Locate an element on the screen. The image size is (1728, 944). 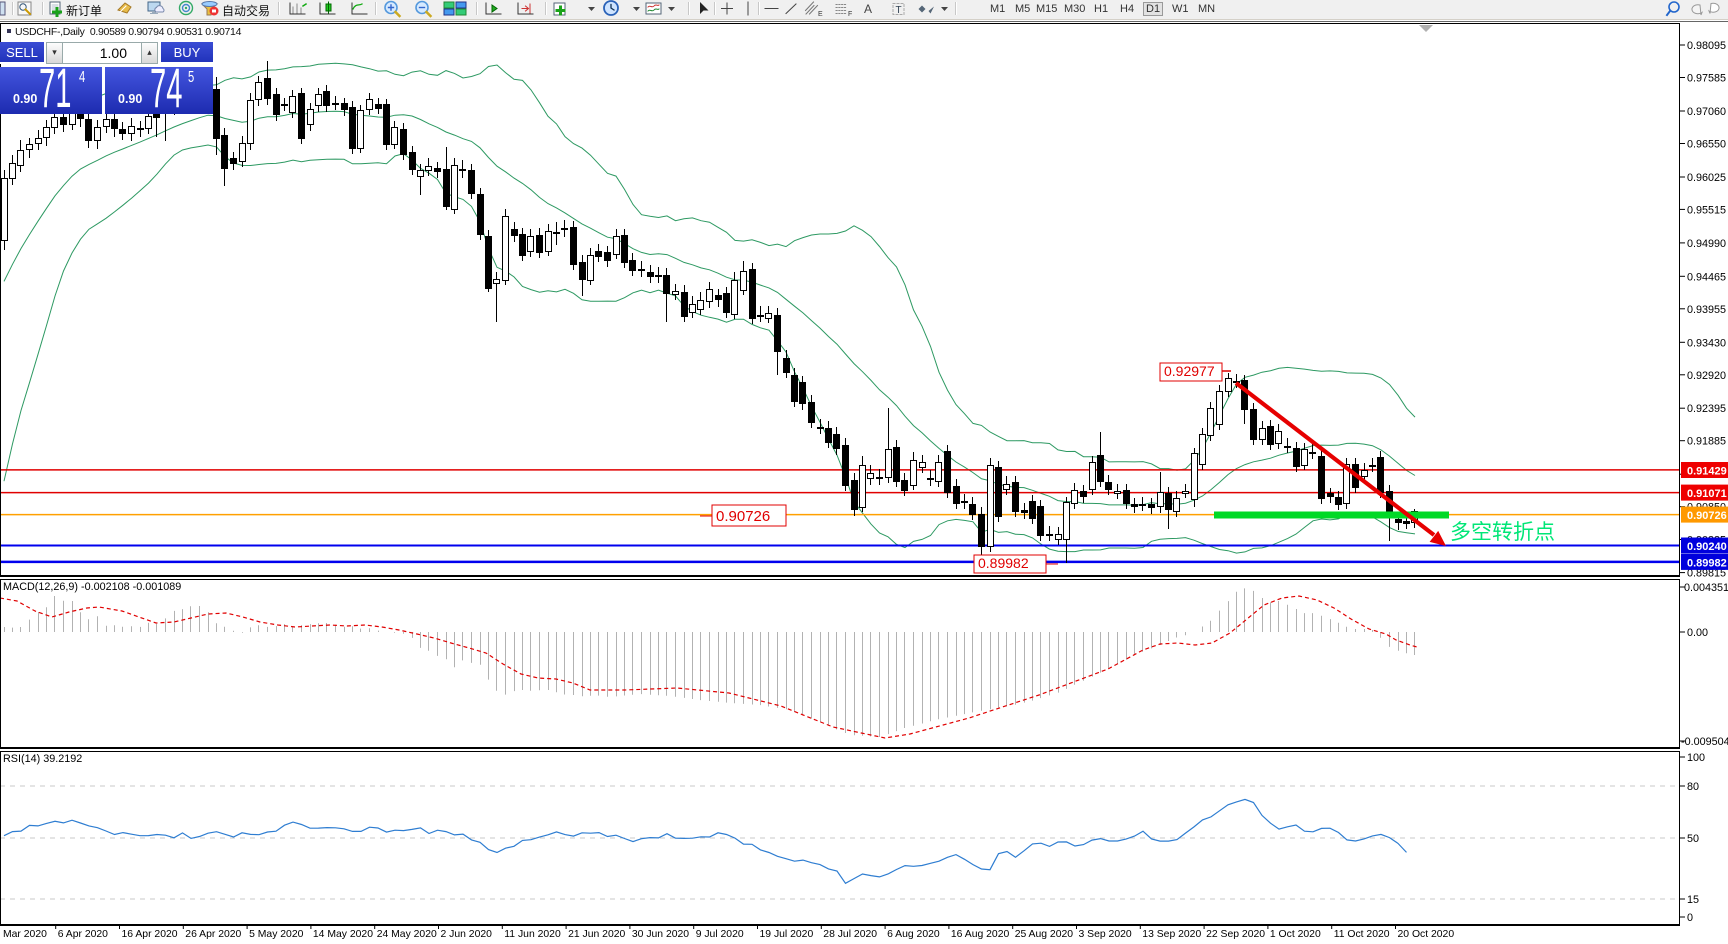
svg-text: 0.89815 is located at coordinates (1706, 574).